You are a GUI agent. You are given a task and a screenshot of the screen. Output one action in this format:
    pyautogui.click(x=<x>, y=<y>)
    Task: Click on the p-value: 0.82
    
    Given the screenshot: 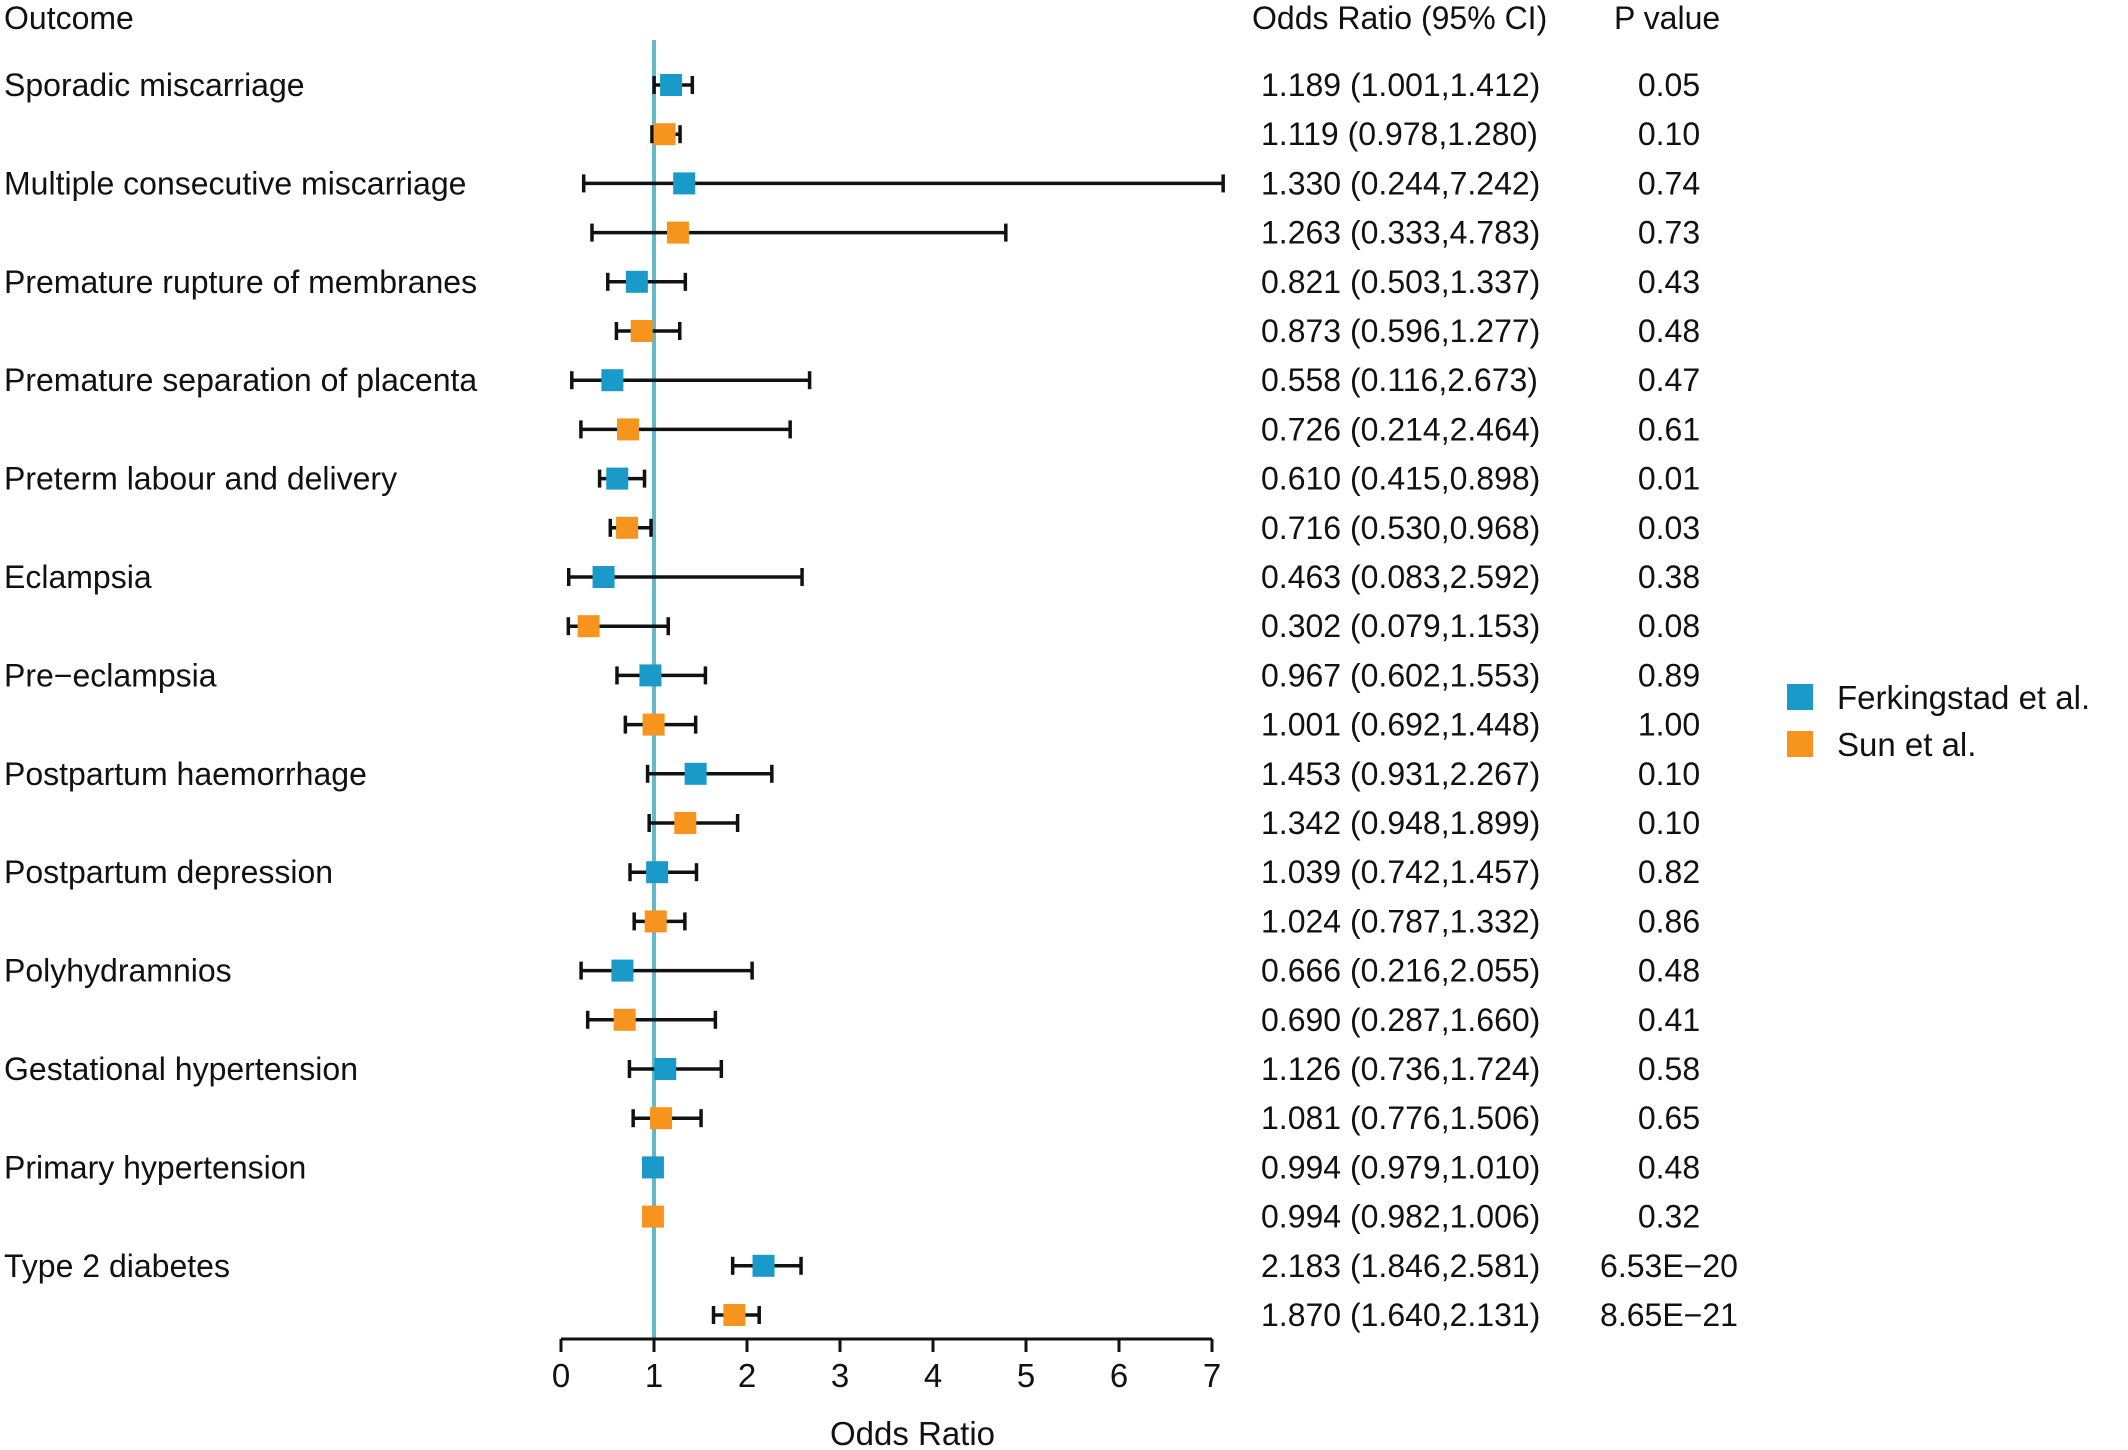 What is the action you would take?
    pyautogui.click(x=1669, y=872)
    